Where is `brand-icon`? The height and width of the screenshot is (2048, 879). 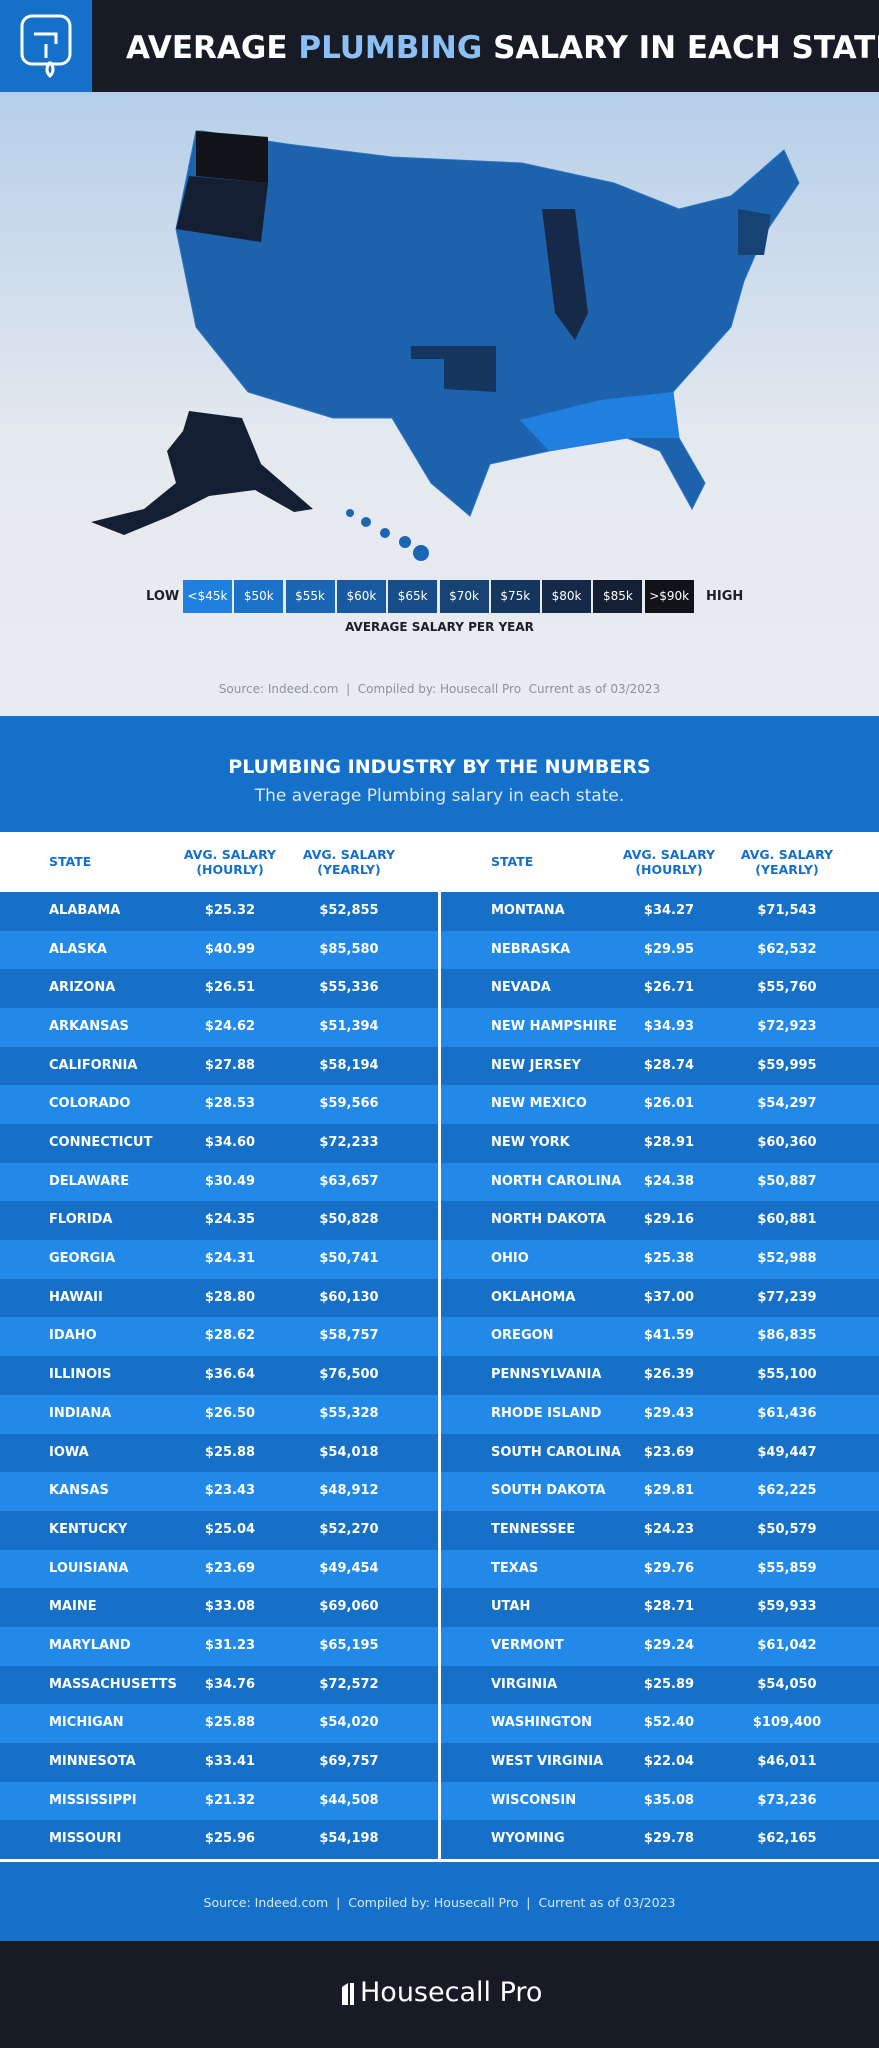 brand-icon is located at coordinates (348, 1994).